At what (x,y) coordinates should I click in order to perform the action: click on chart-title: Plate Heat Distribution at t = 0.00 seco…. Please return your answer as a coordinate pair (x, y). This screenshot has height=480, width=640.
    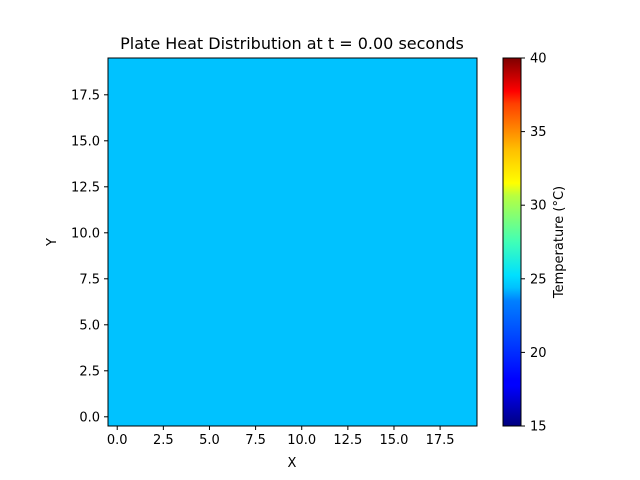
    Looking at the image, I should click on (292, 43).